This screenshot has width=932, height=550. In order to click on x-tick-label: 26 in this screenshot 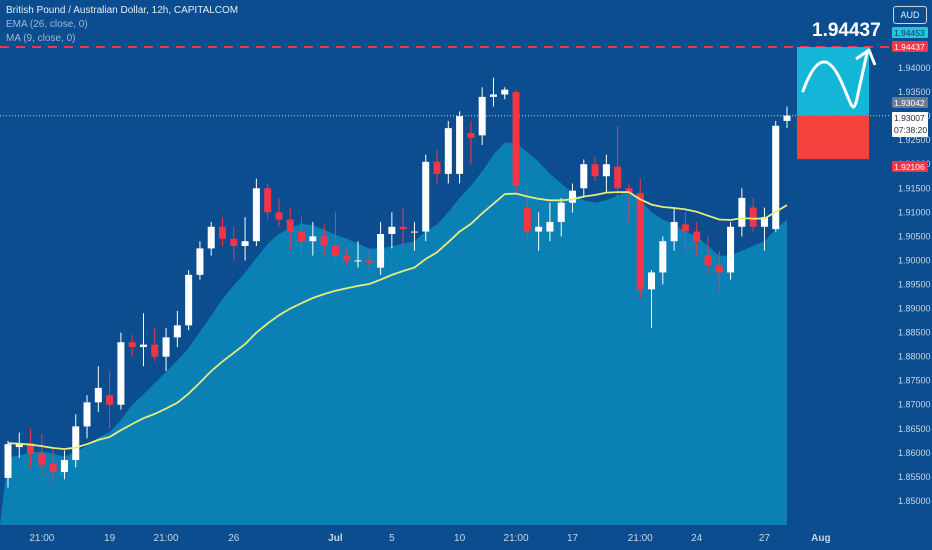, I will do `click(234, 538)`.